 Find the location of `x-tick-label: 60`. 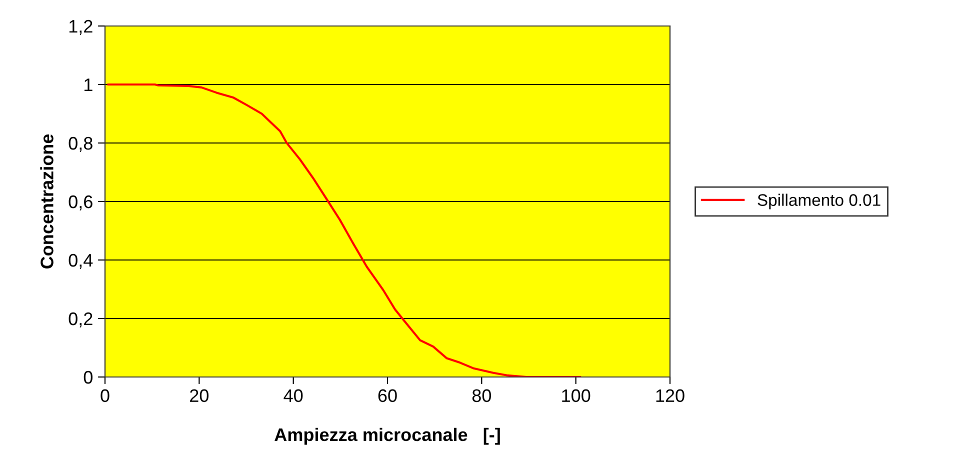

x-tick-label: 60 is located at coordinates (387, 395).